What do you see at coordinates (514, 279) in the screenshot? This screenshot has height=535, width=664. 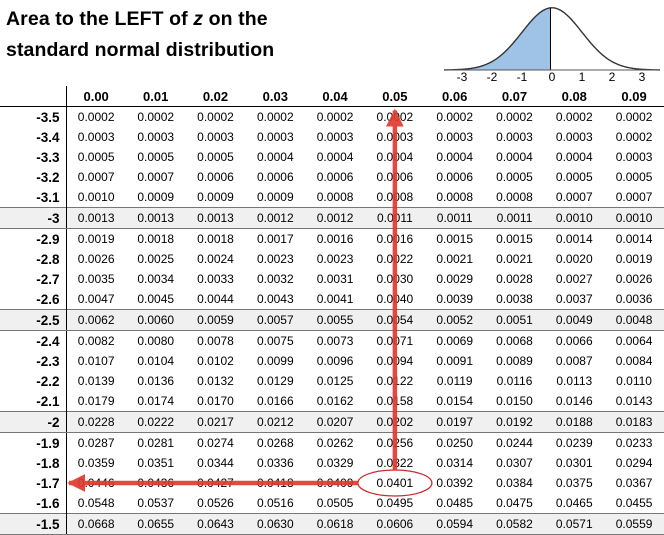 I see `table-cell: 0.0028` at bounding box center [514, 279].